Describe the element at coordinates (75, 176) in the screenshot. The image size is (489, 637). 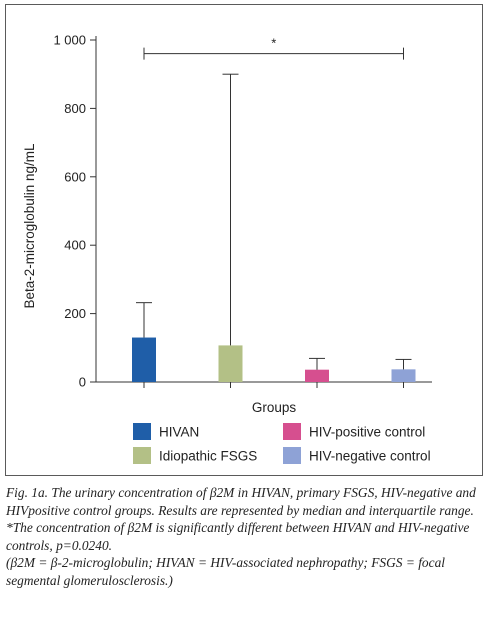
I see `y-tick-label: 600` at that location.